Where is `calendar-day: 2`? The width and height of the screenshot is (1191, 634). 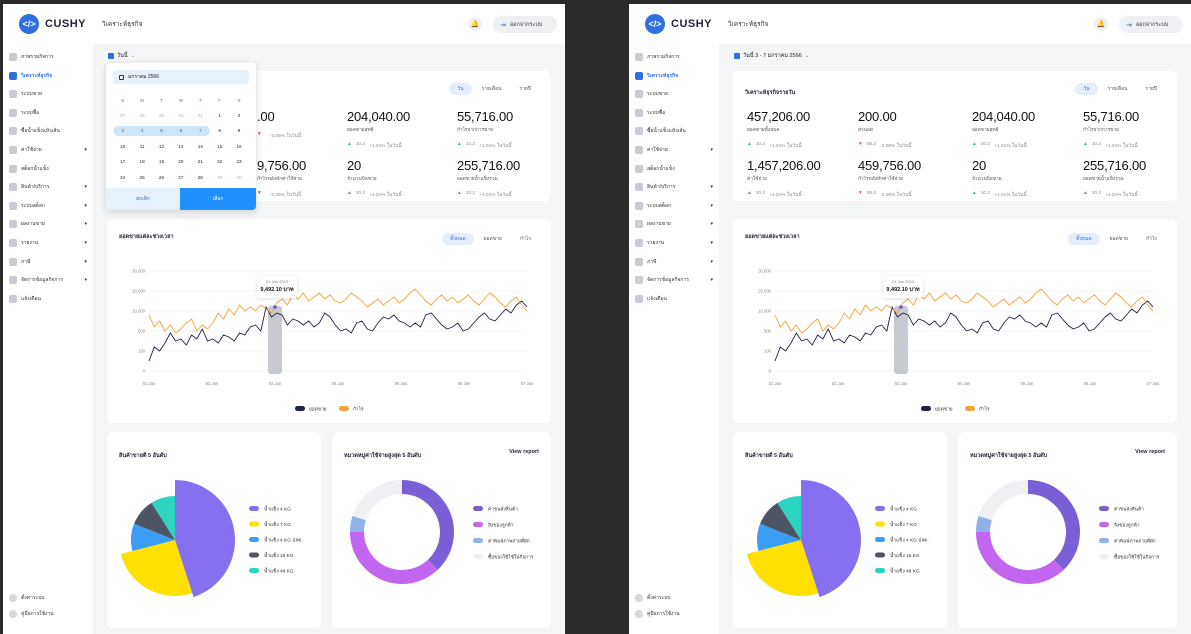 calendar-day: 2 is located at coordinates (239, 116).